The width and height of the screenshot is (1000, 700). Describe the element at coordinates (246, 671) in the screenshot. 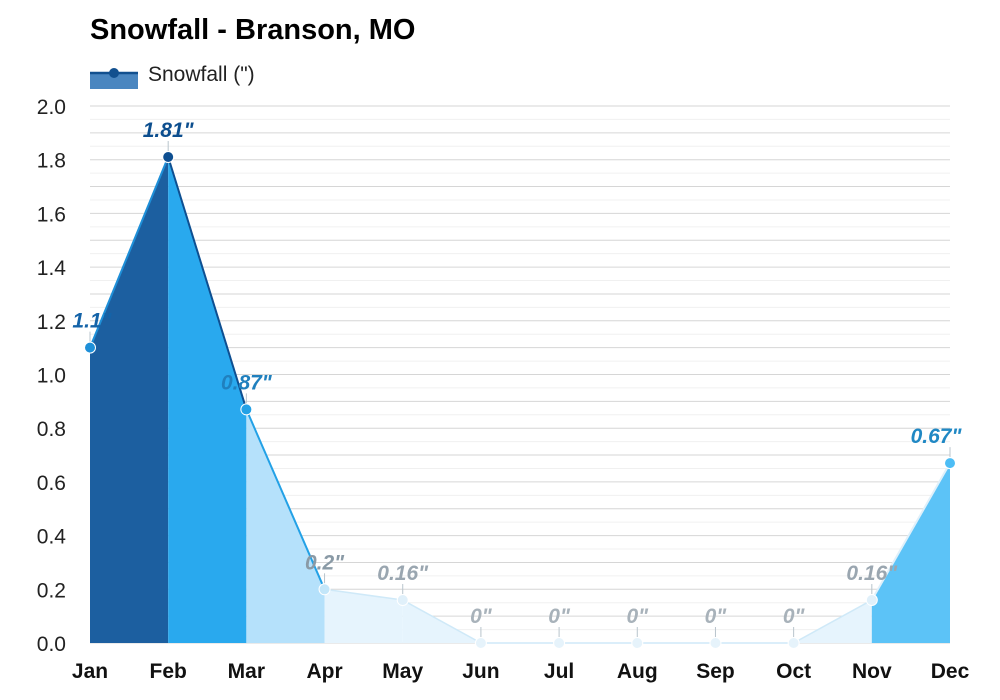

I see `x-tick-label: Mar` at that location.